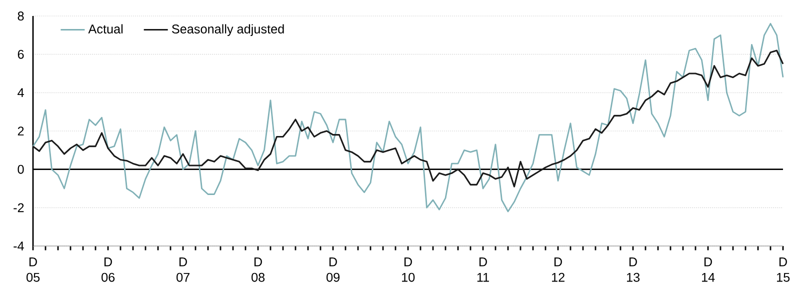 The height and width of the screenshot is (295, 800). I want to click on x-tick-label: D 15, so click(783, 270).